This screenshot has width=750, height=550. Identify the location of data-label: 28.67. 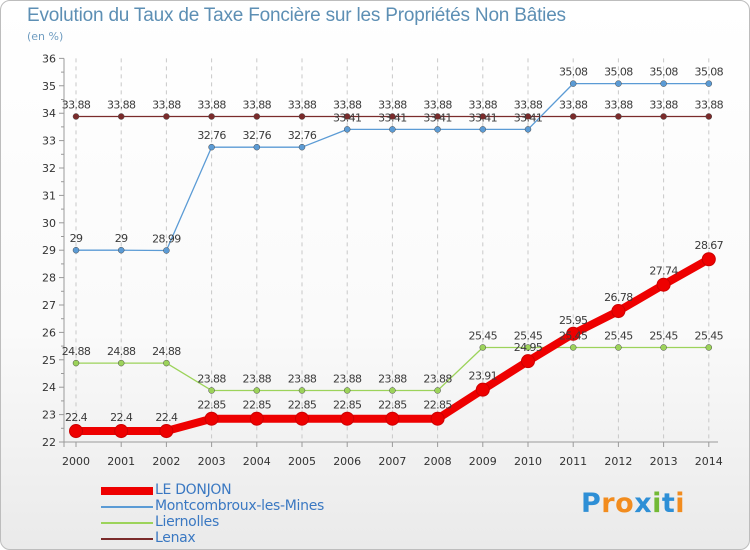
(709, 245).